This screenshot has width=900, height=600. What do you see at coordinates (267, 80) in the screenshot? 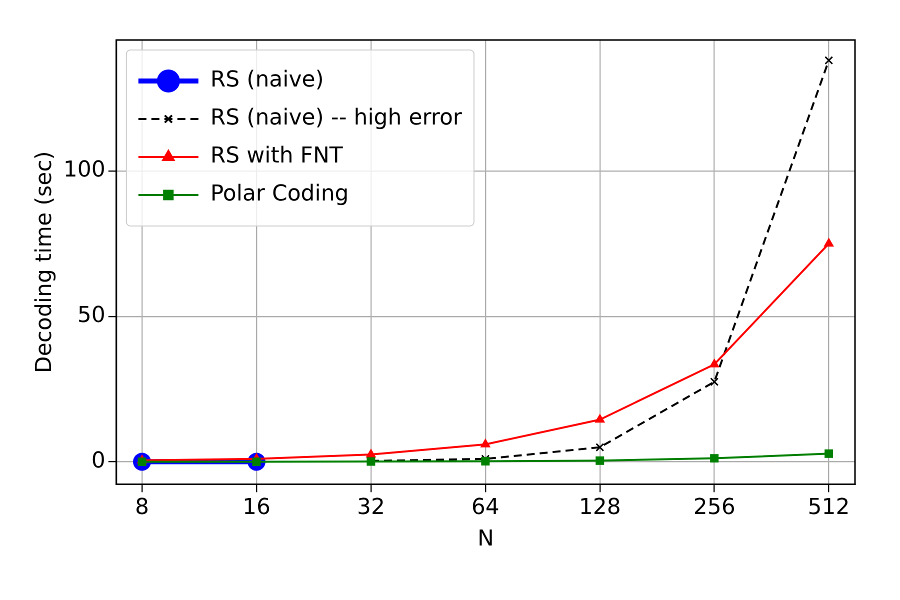
I see `legend-label: RS (naive)` at bounding box center [267, 80].